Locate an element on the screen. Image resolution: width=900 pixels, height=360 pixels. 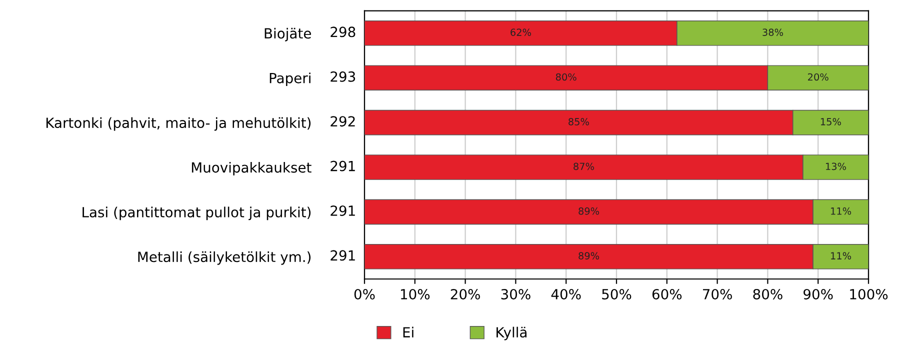
y-tick-label: Biojäte is located at coordinates (287, 35).